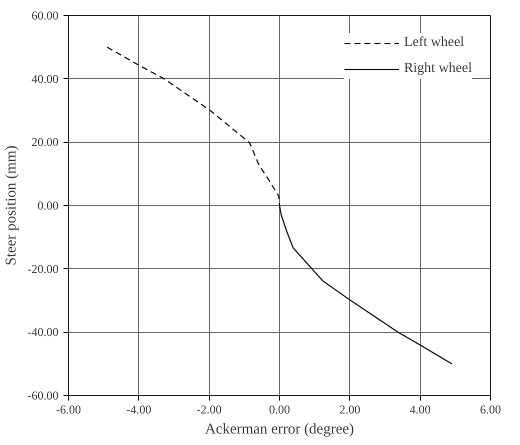 Image resolution: width=520 pixels, height=445 pixels. Describe the element at coordinates (45, 142) in the screenshot. I see `y-tick-label: 20.00` at that location.